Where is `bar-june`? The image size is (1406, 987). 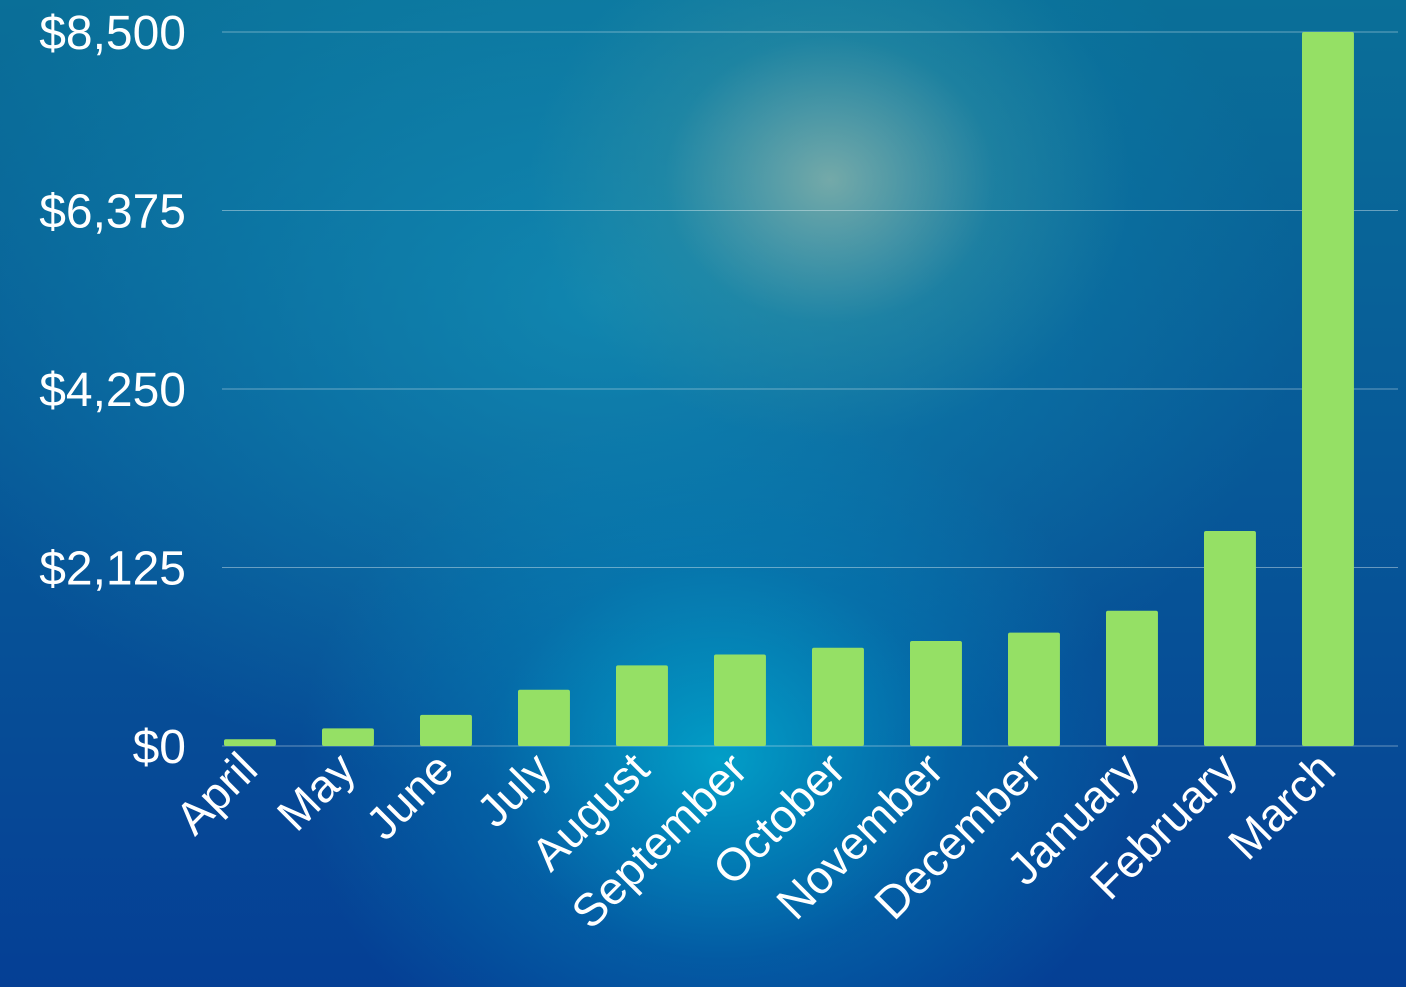
bar-june is located at coordinates (446, 730).